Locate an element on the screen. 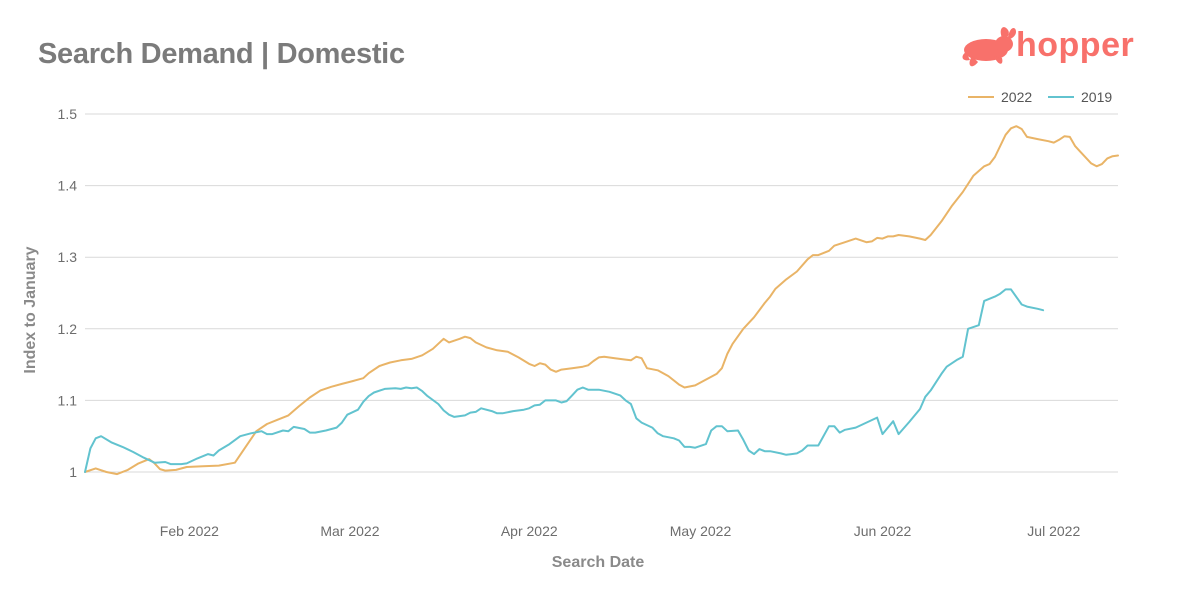 Image resolution: width=1200 pixels, height=600 pixels. bunny-icon is located at coordinates (989, 47).